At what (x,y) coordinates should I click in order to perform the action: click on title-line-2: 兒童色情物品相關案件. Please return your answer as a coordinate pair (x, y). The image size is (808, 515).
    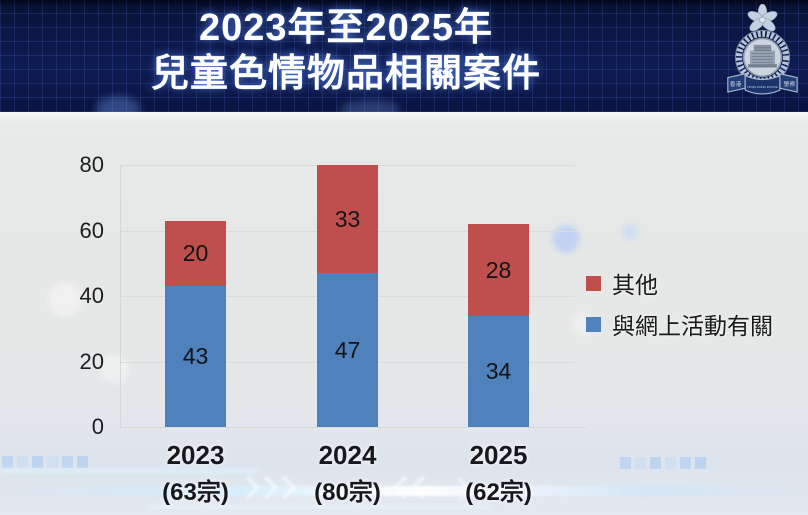
    Looking at the image, I should click on (345, 74).